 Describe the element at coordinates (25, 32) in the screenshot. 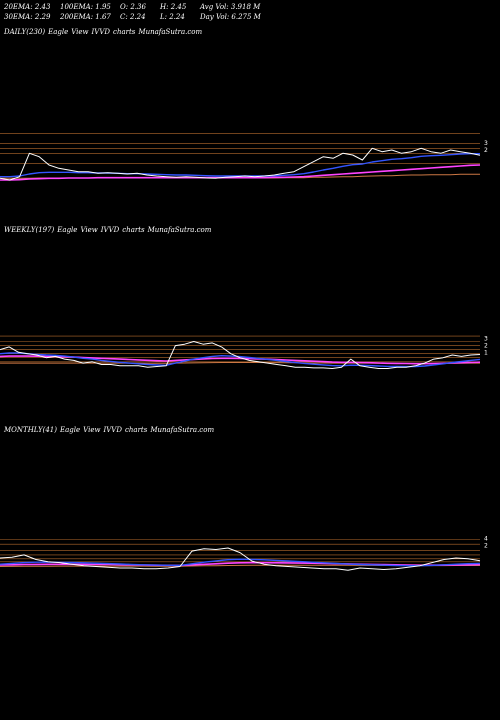

I see `daily-period: DAILY(230)` at that location.